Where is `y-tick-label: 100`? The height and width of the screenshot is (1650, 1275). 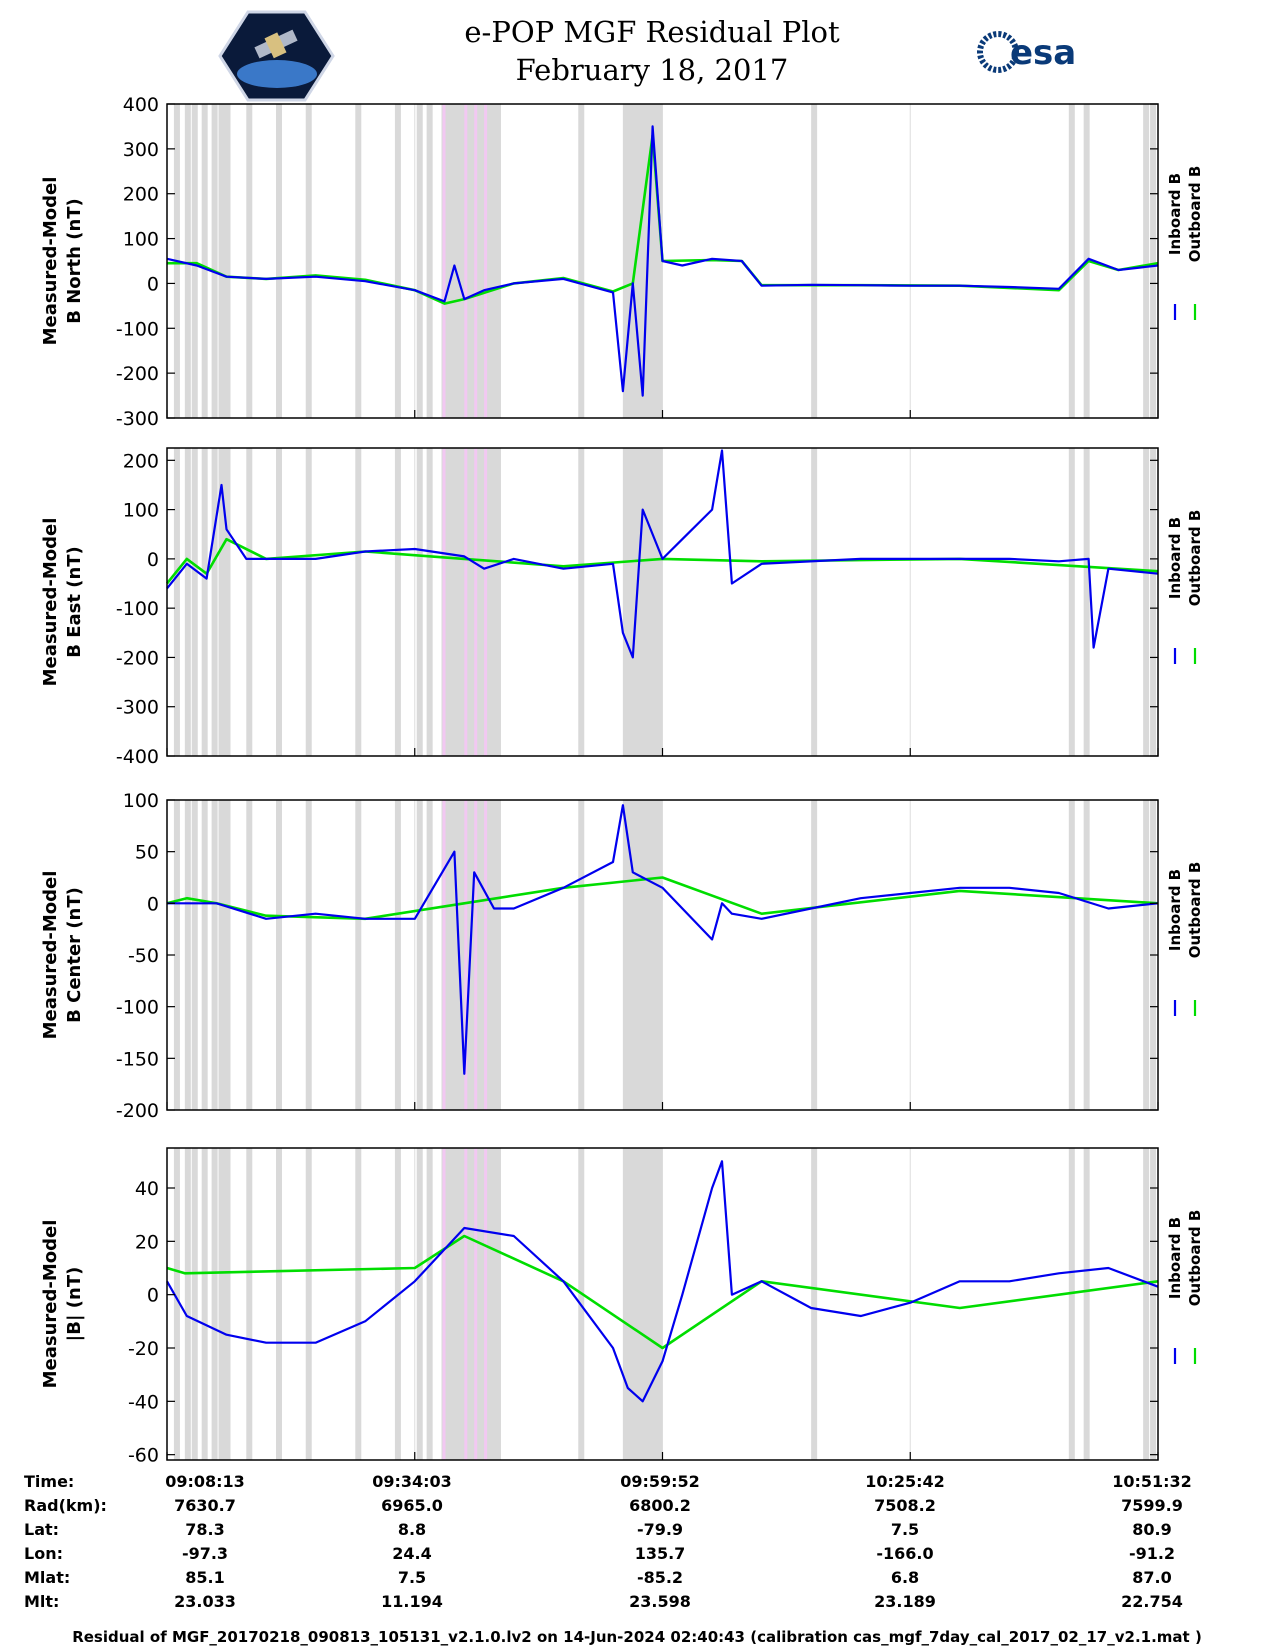
y-tick-label: 100 is located at coordinates (141, 240).